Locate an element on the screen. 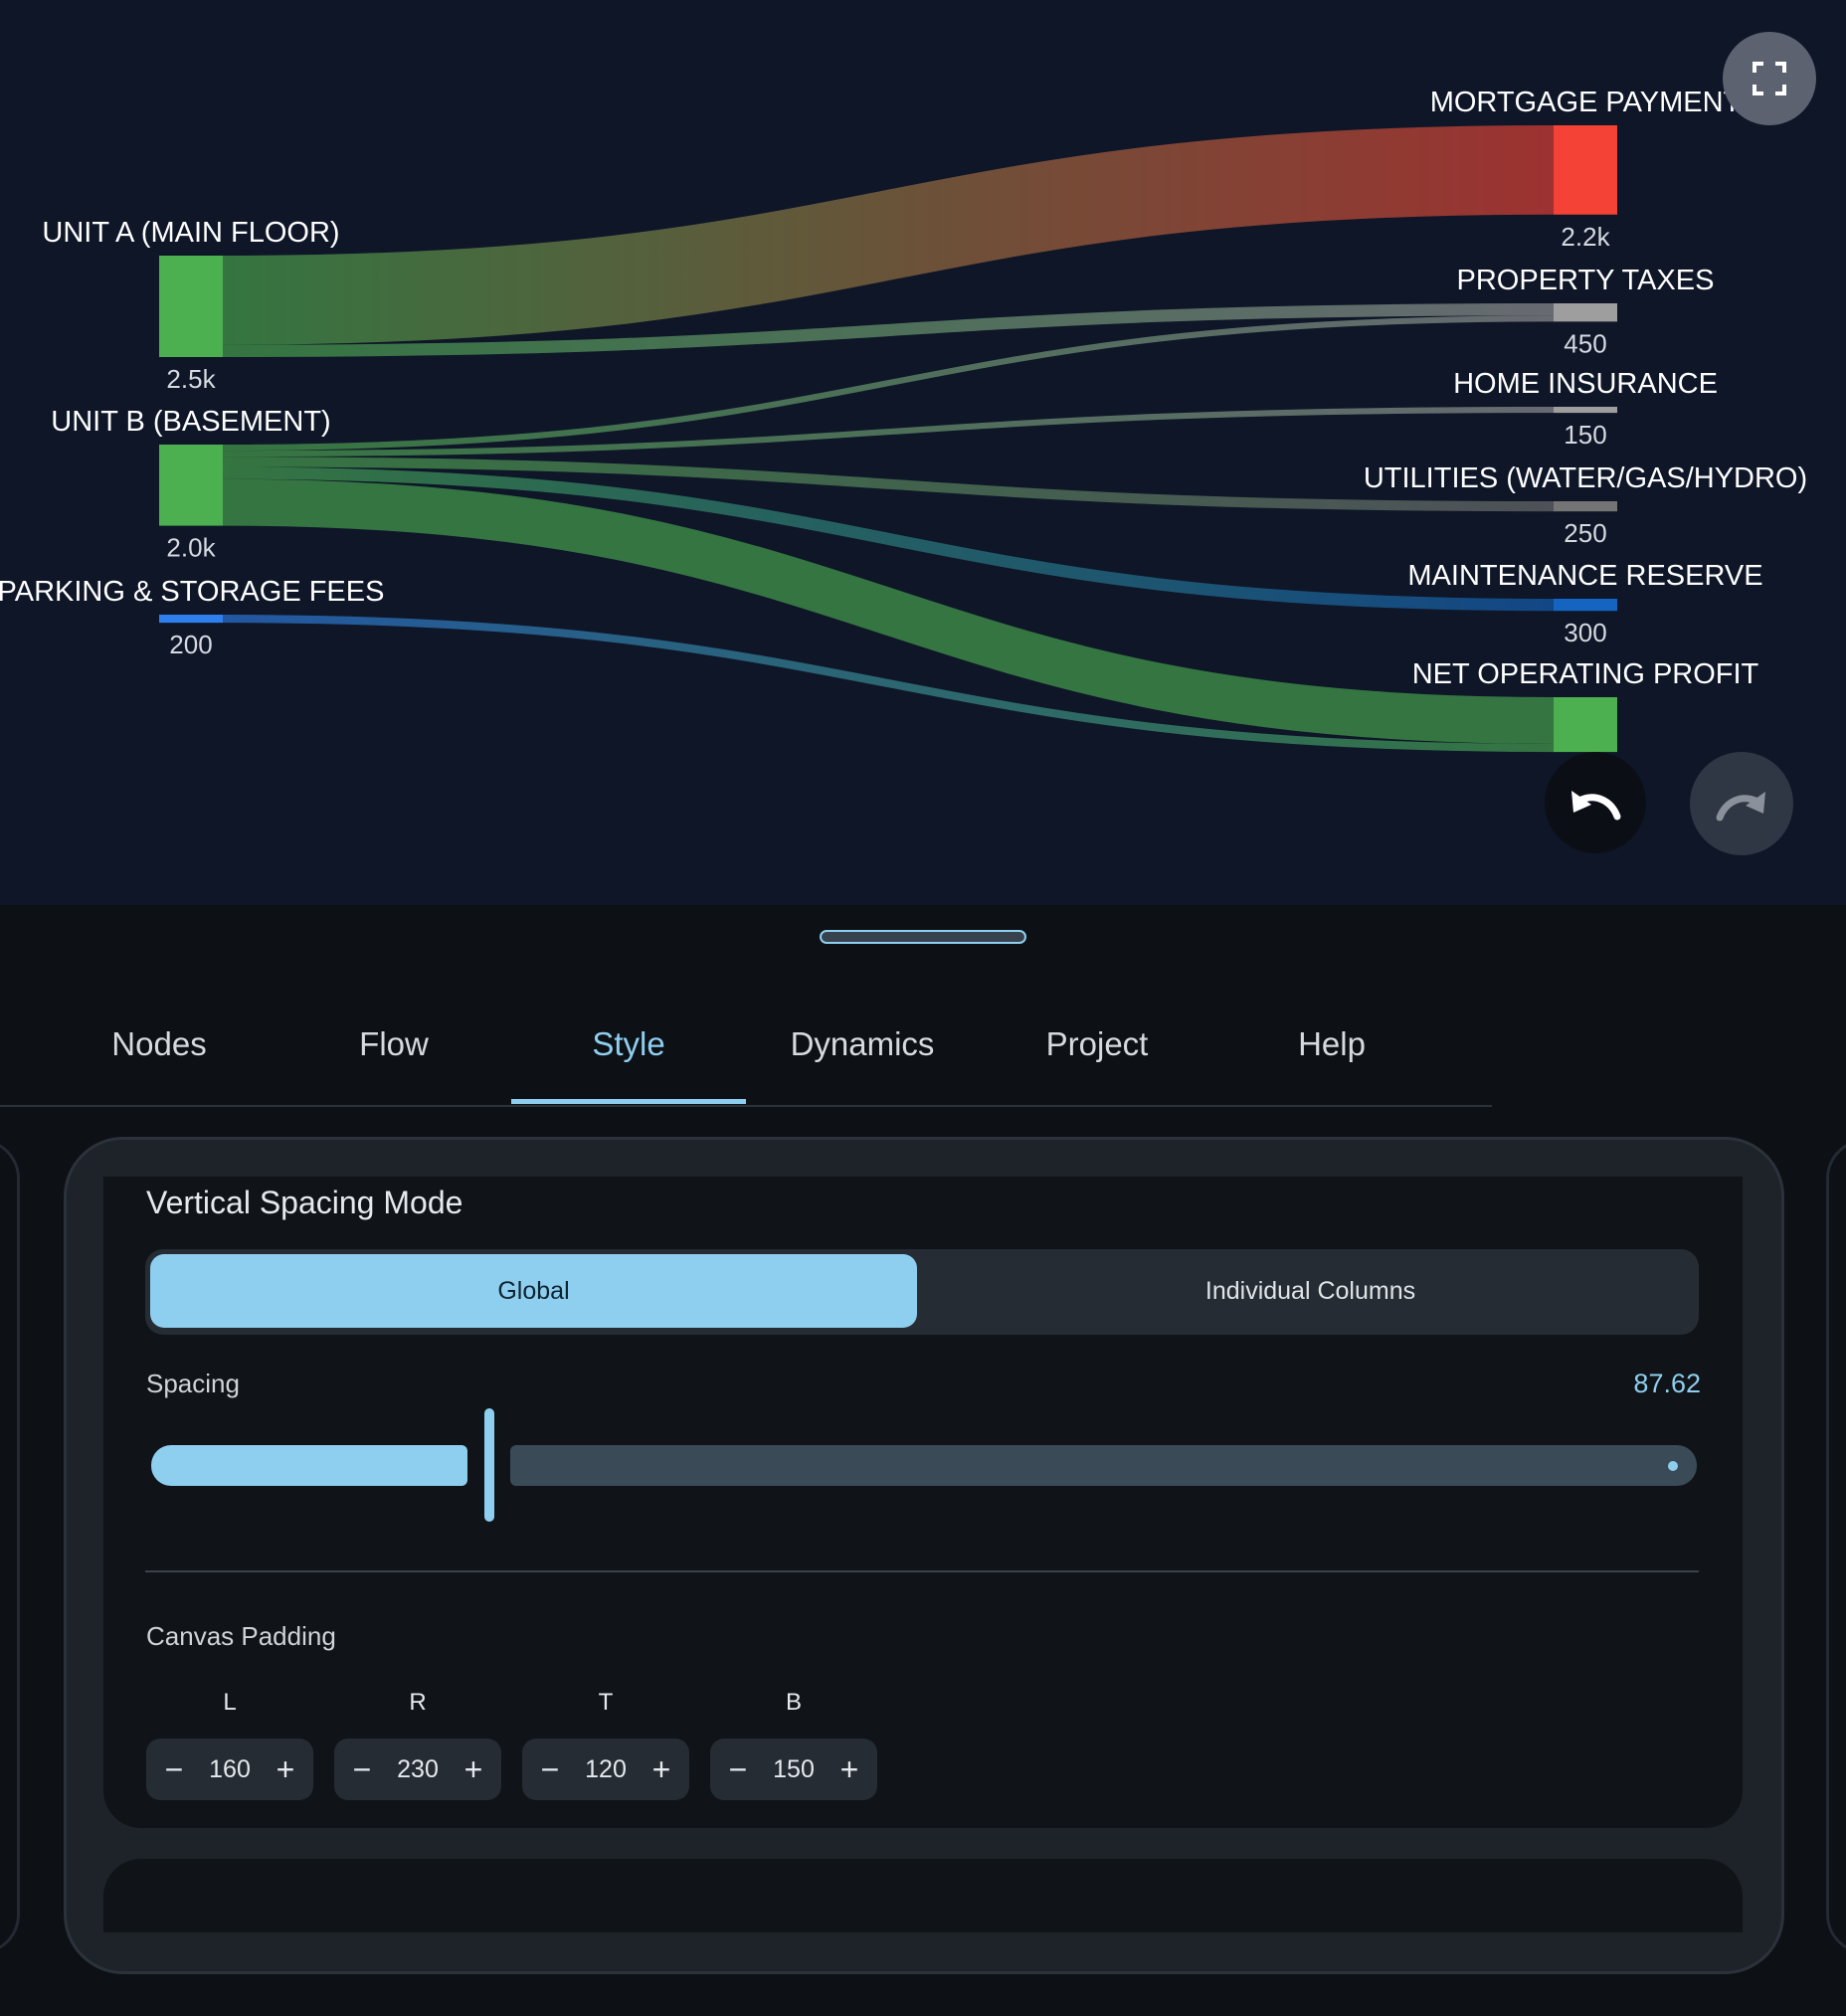 This screenshot has width=1846, height=2016. tab-help: Help is located at coordinates (1332, 1043).